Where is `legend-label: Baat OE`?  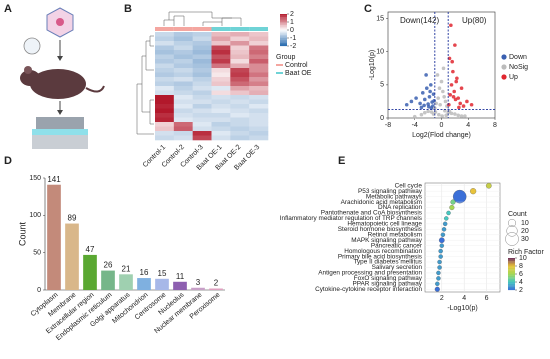
legend-label: Baat OE is located at coordinates (298, 73).